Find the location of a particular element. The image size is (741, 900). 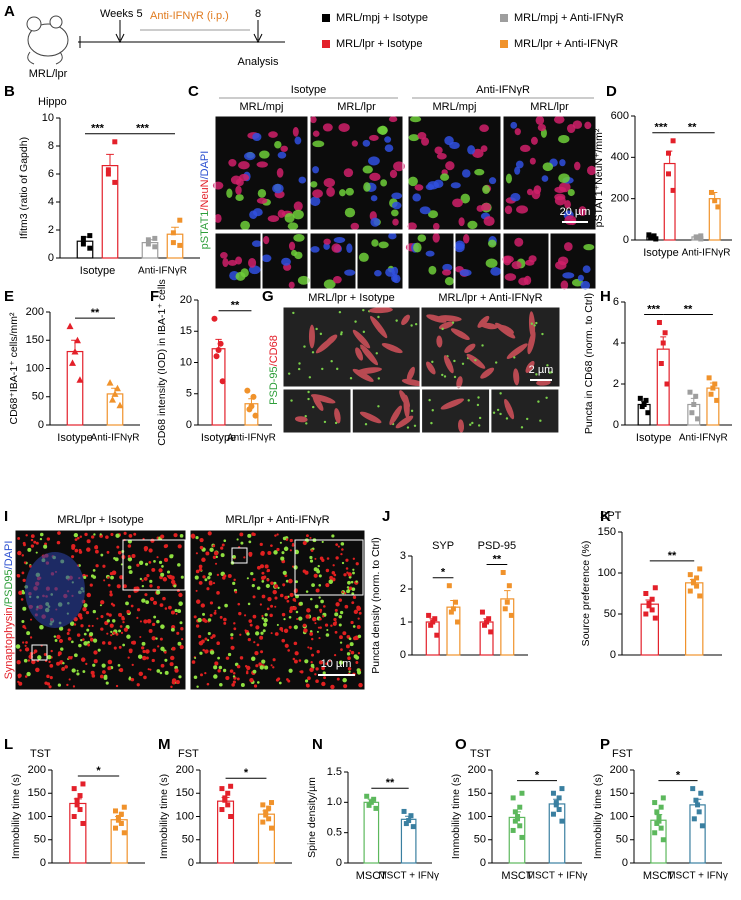

group-label: MSCT + IFNγ is located at coordinates (697, 876).